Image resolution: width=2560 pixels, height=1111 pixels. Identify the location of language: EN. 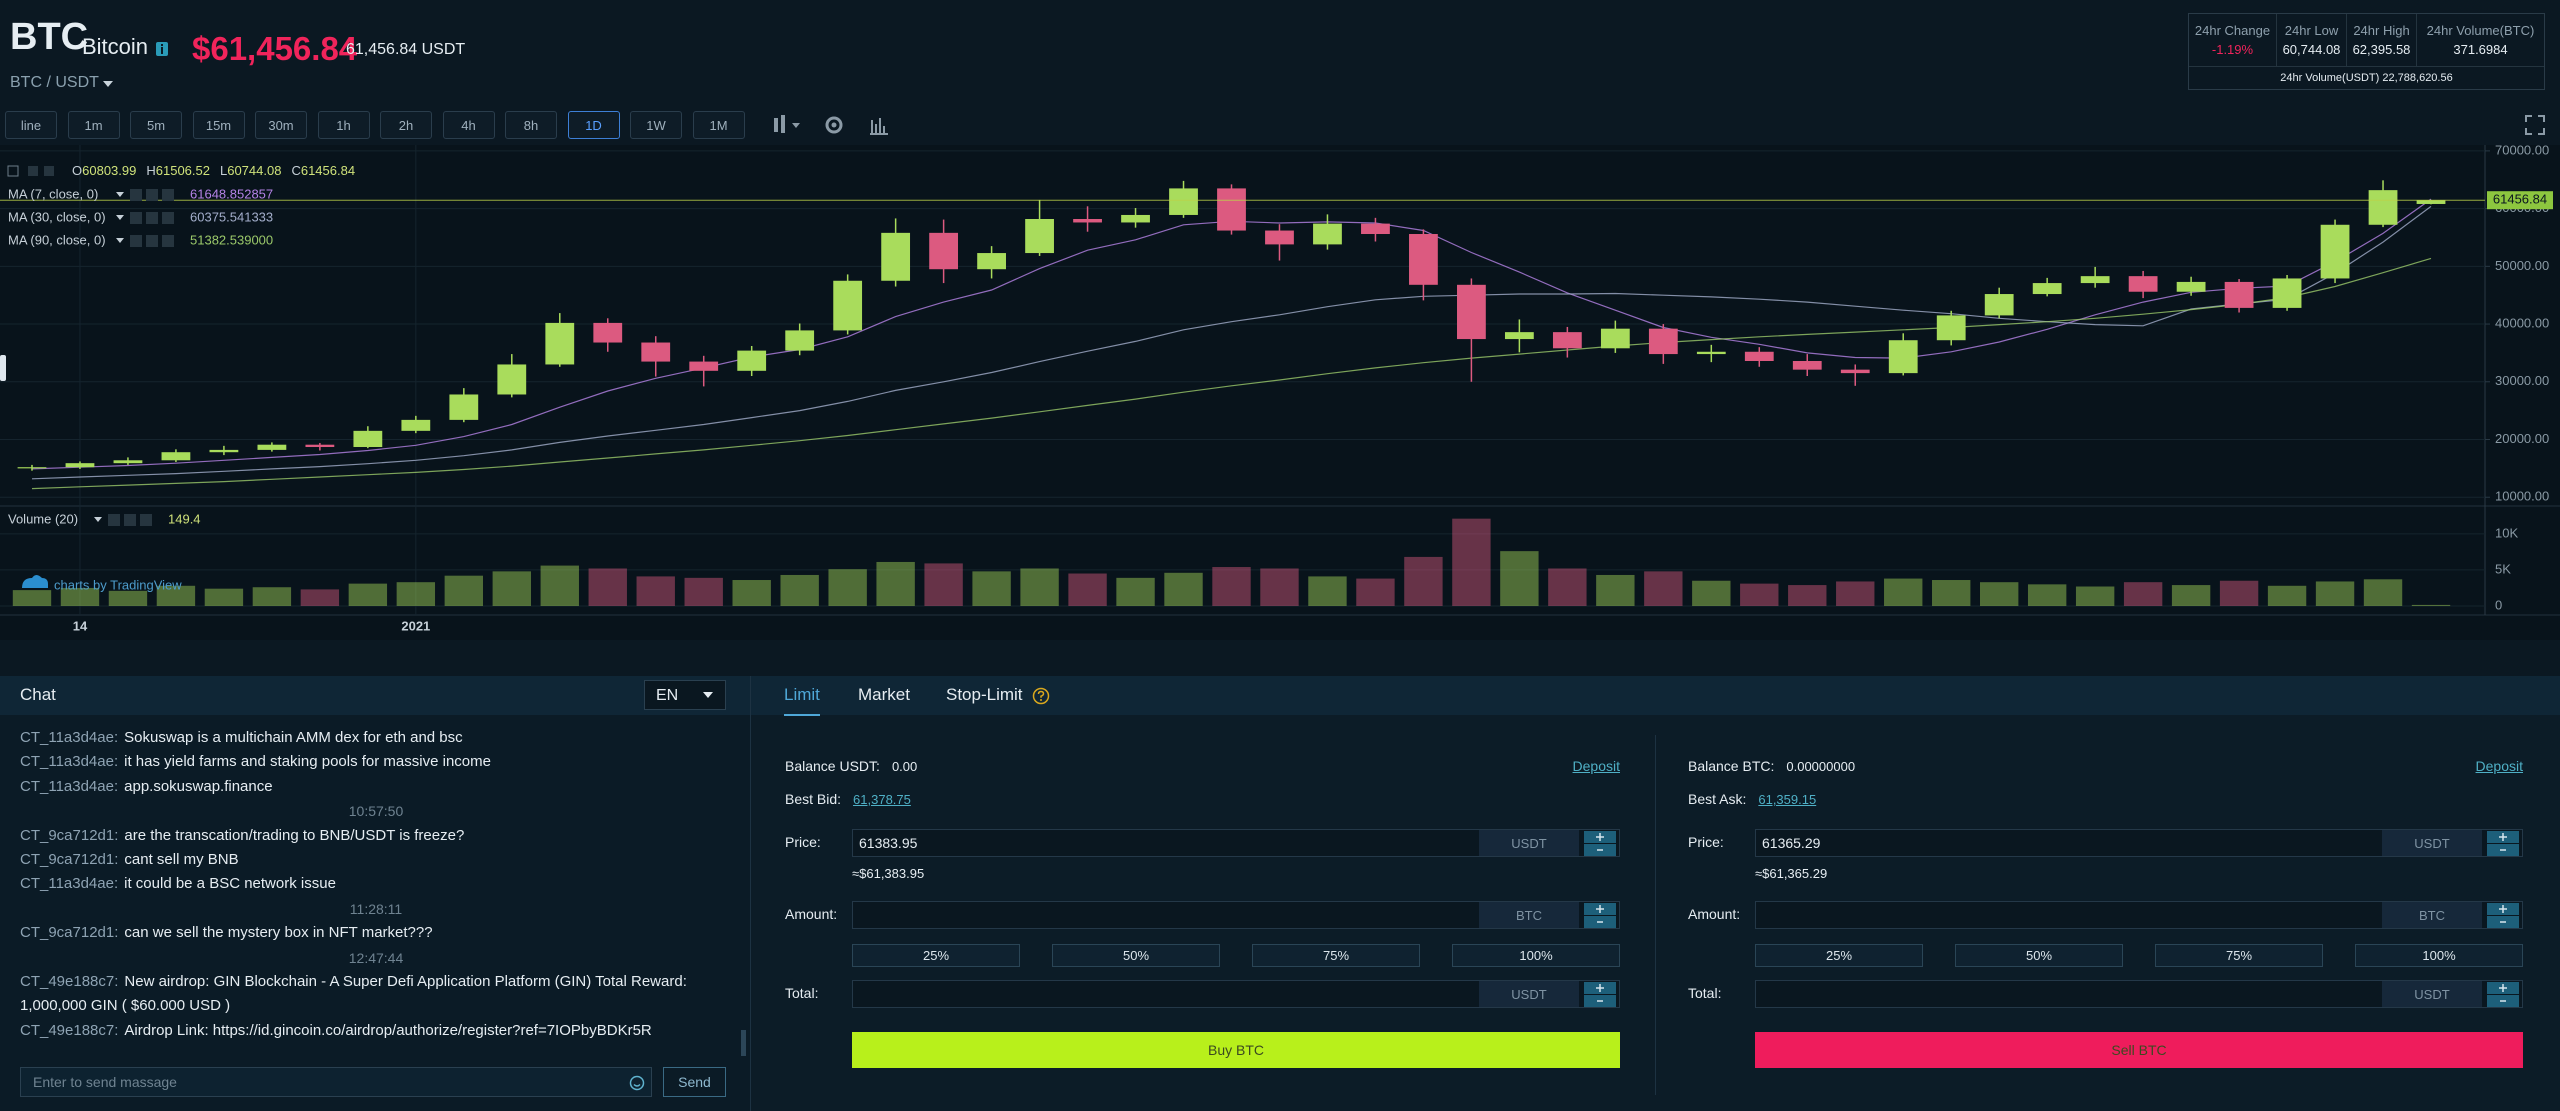
(667, 695).